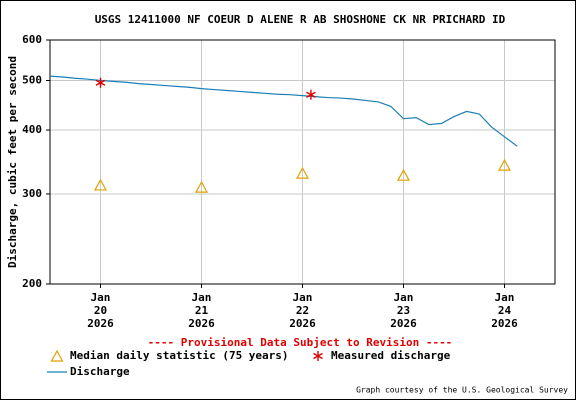  Describe the element at coordinates (100, 371) in the screenshot. I see `legend-label: Discharge` at that location.